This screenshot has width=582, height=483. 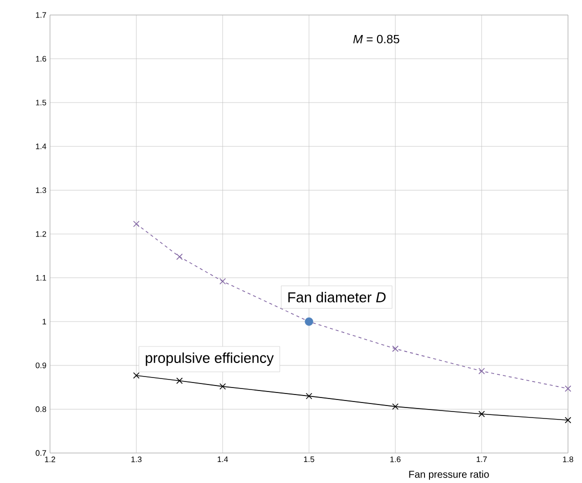 I want to click on series-label: Fan diameter D, so click(x=337, y=297).